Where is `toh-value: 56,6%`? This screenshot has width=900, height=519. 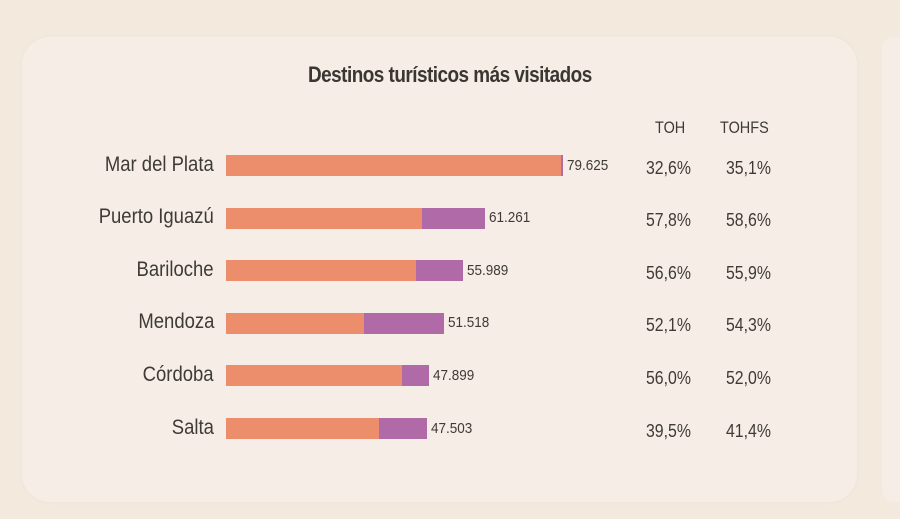 toh-value: 56,6% is located at coordinates (668, 272).